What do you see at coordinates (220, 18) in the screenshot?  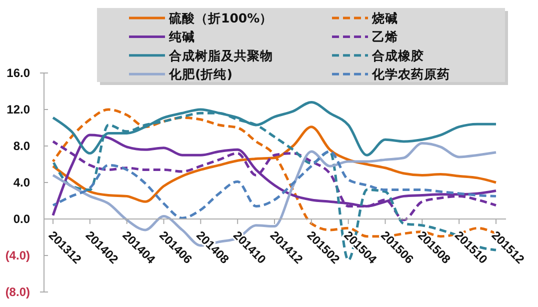 I see `legend-label: 硫酸（折100%）` at bounding box center [220, 18].